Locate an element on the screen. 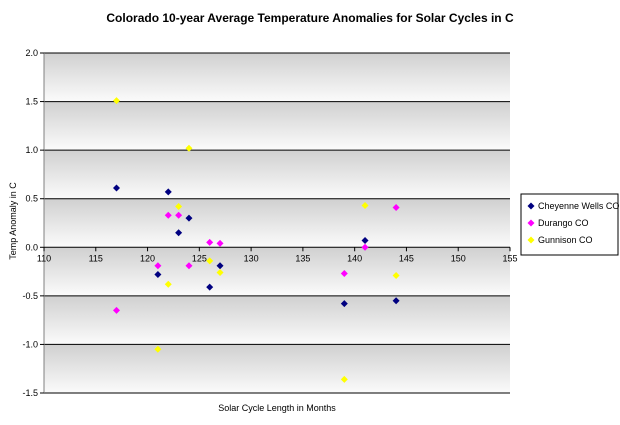 This screenshot has height=425, width=620. y-tick-label: -1.0 is located at coordinates (30, 344).